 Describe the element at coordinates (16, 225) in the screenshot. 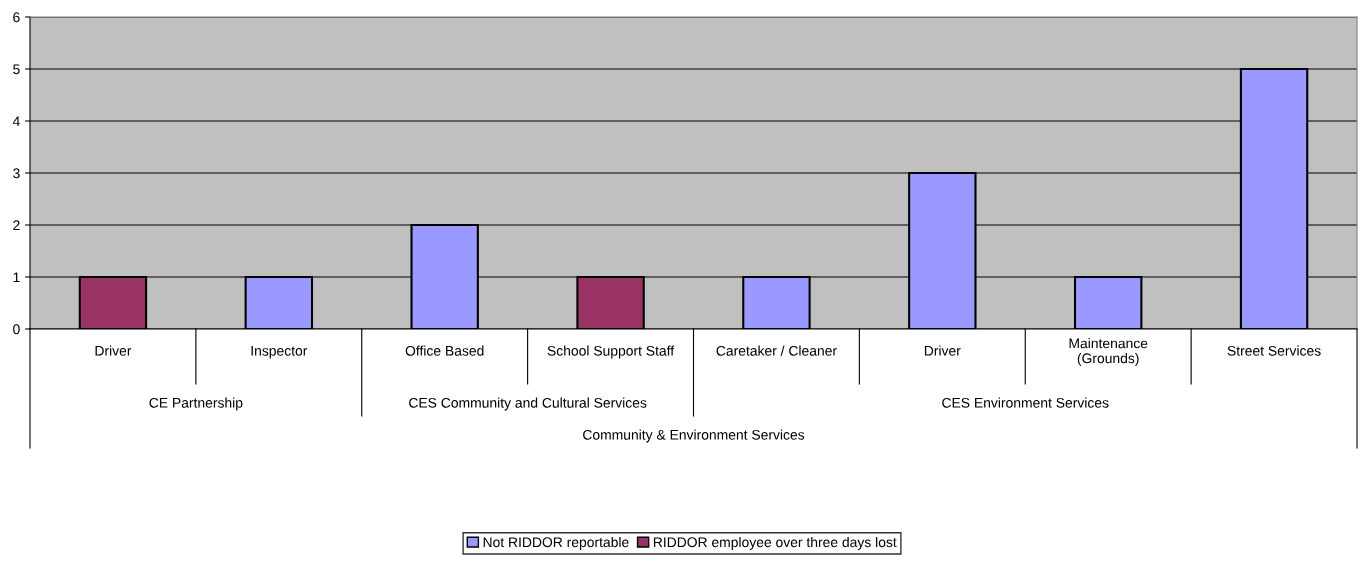

I see `y-tick-label: 2` at that location.